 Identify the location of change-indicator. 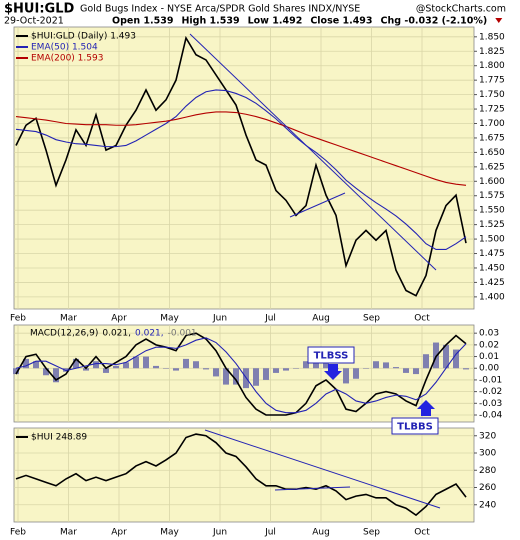
(499, 20).